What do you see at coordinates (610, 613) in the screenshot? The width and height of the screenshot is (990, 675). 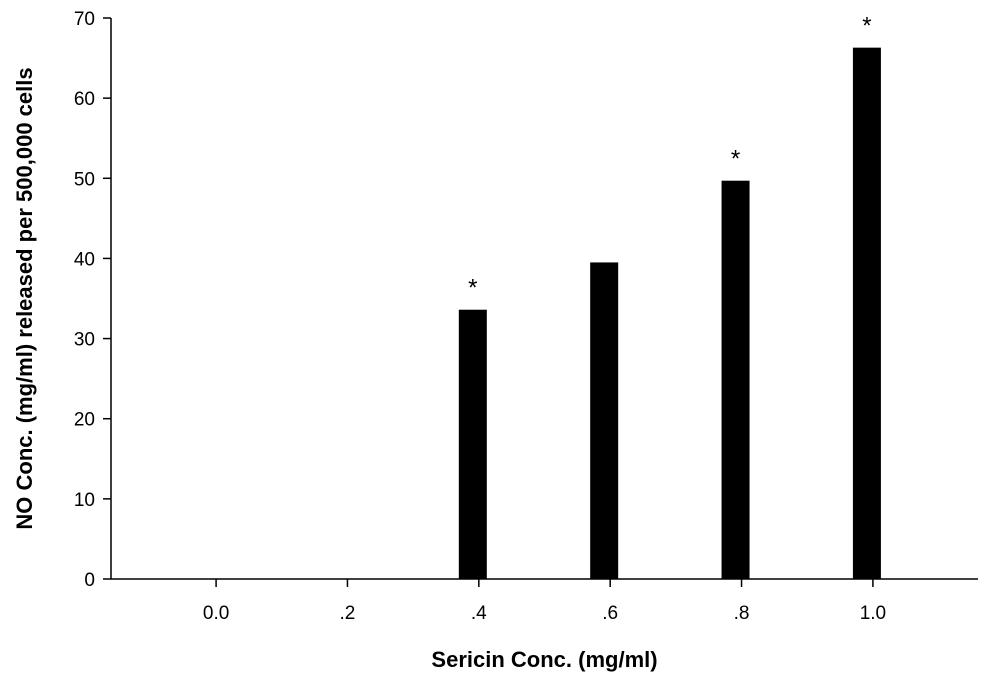 I see `x-tick-label: .6` at bounding box center [610, 613].